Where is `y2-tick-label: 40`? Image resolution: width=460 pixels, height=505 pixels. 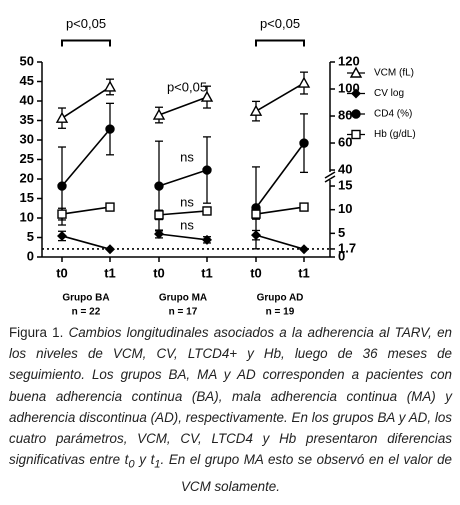 y2-tick-label: 40 is located at coordinates (345, 168).